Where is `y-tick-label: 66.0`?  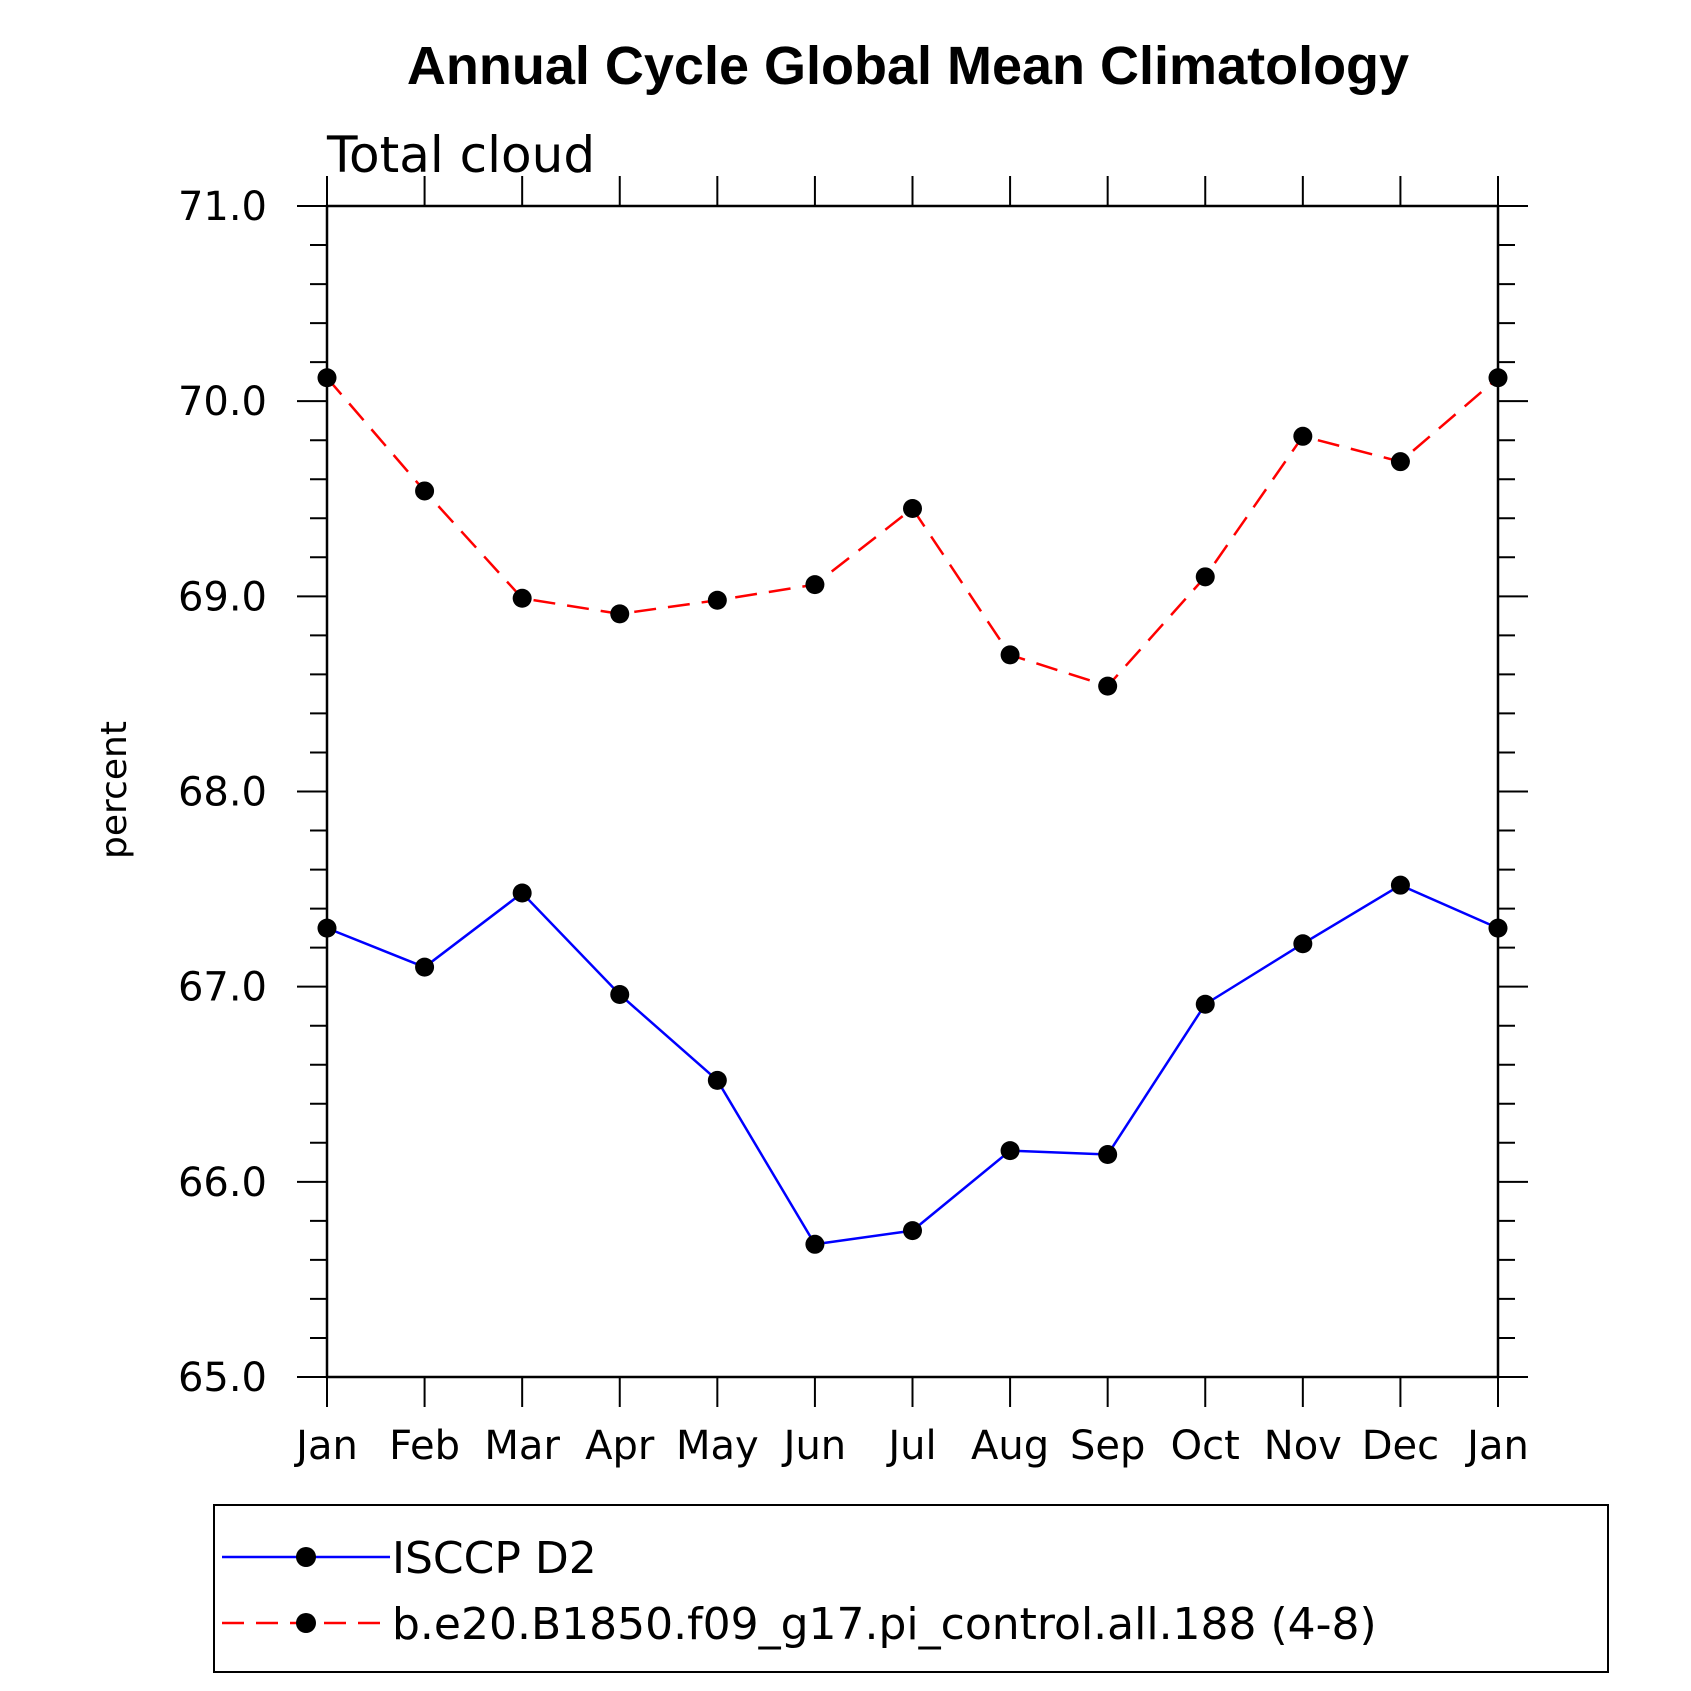 y-tick-label: 66.0 is located at coordinates (222, 1183).